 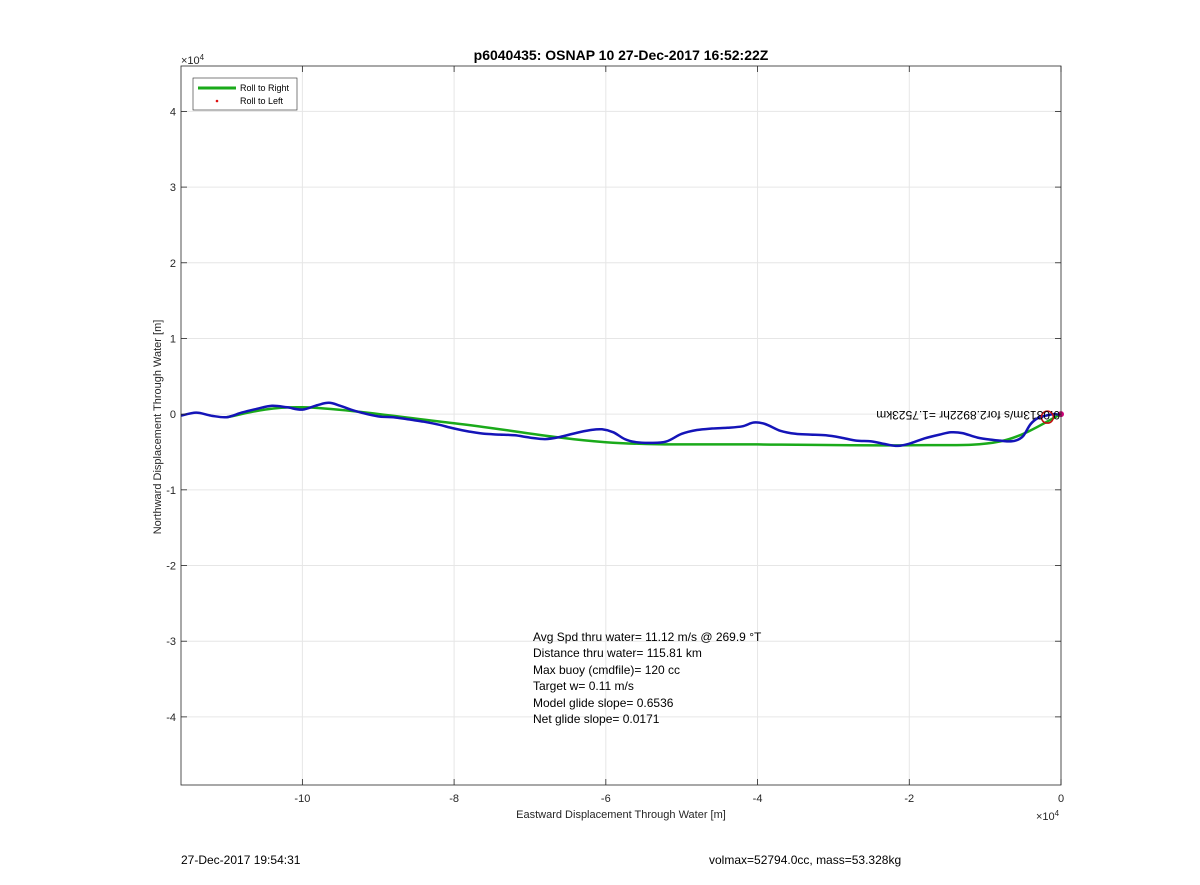 I want to click on y-axis-label: Northward Displacement Through Water [m], so click(x=158, y=427).